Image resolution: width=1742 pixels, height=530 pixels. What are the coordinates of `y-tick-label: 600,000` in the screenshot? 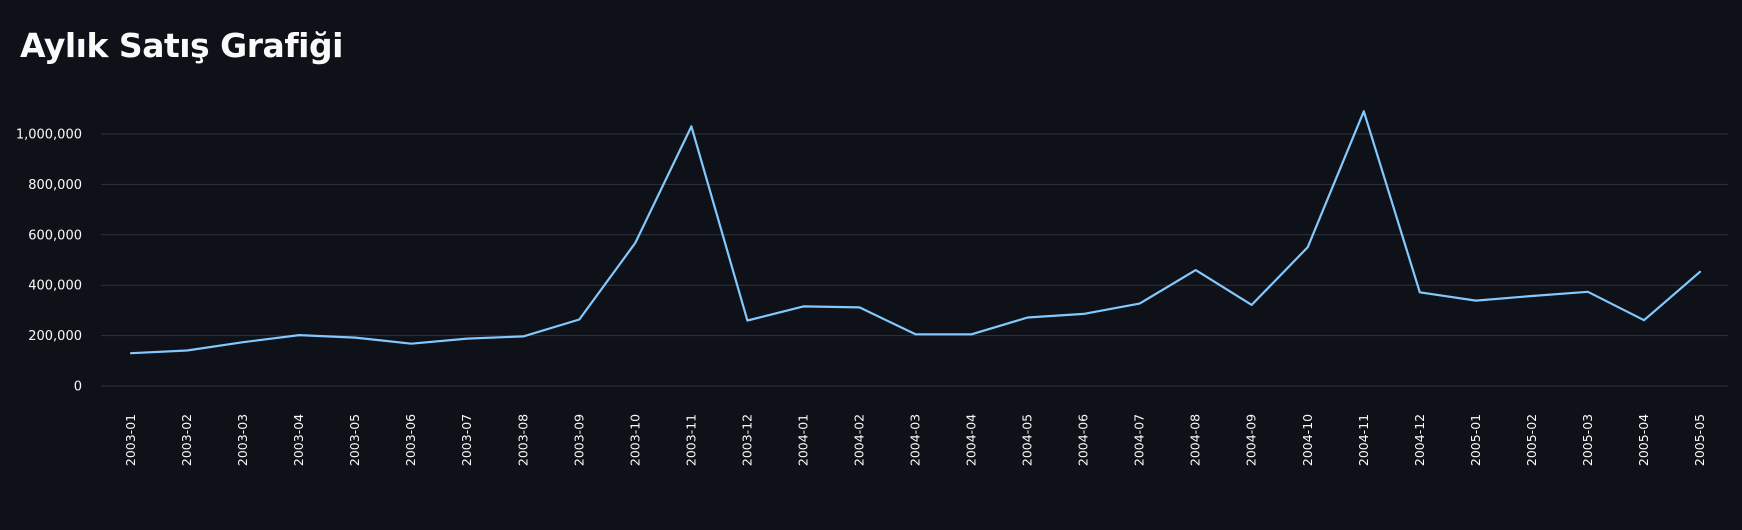 It's located at (55, 235).